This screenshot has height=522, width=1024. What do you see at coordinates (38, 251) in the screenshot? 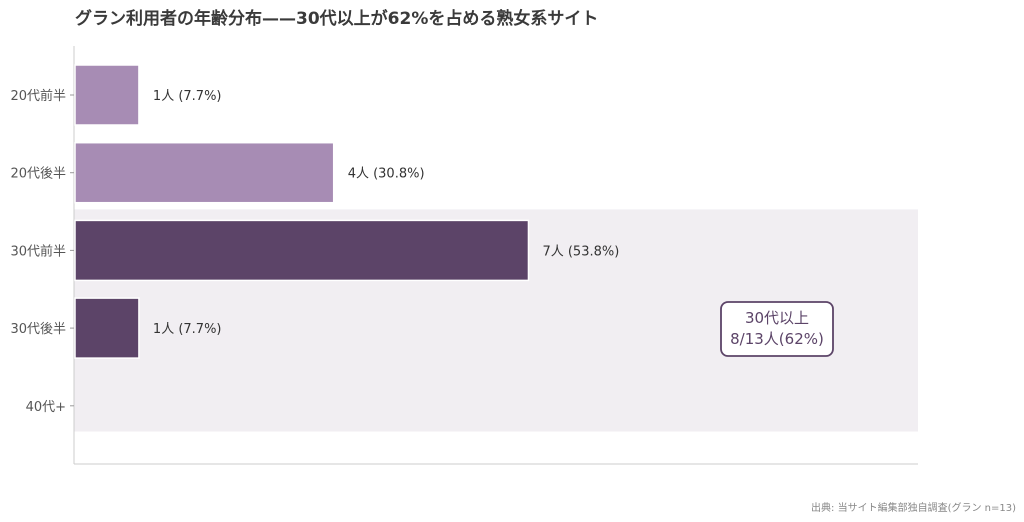
I see `y-tick-label: 30代前半` at bounding box center [38, 251].